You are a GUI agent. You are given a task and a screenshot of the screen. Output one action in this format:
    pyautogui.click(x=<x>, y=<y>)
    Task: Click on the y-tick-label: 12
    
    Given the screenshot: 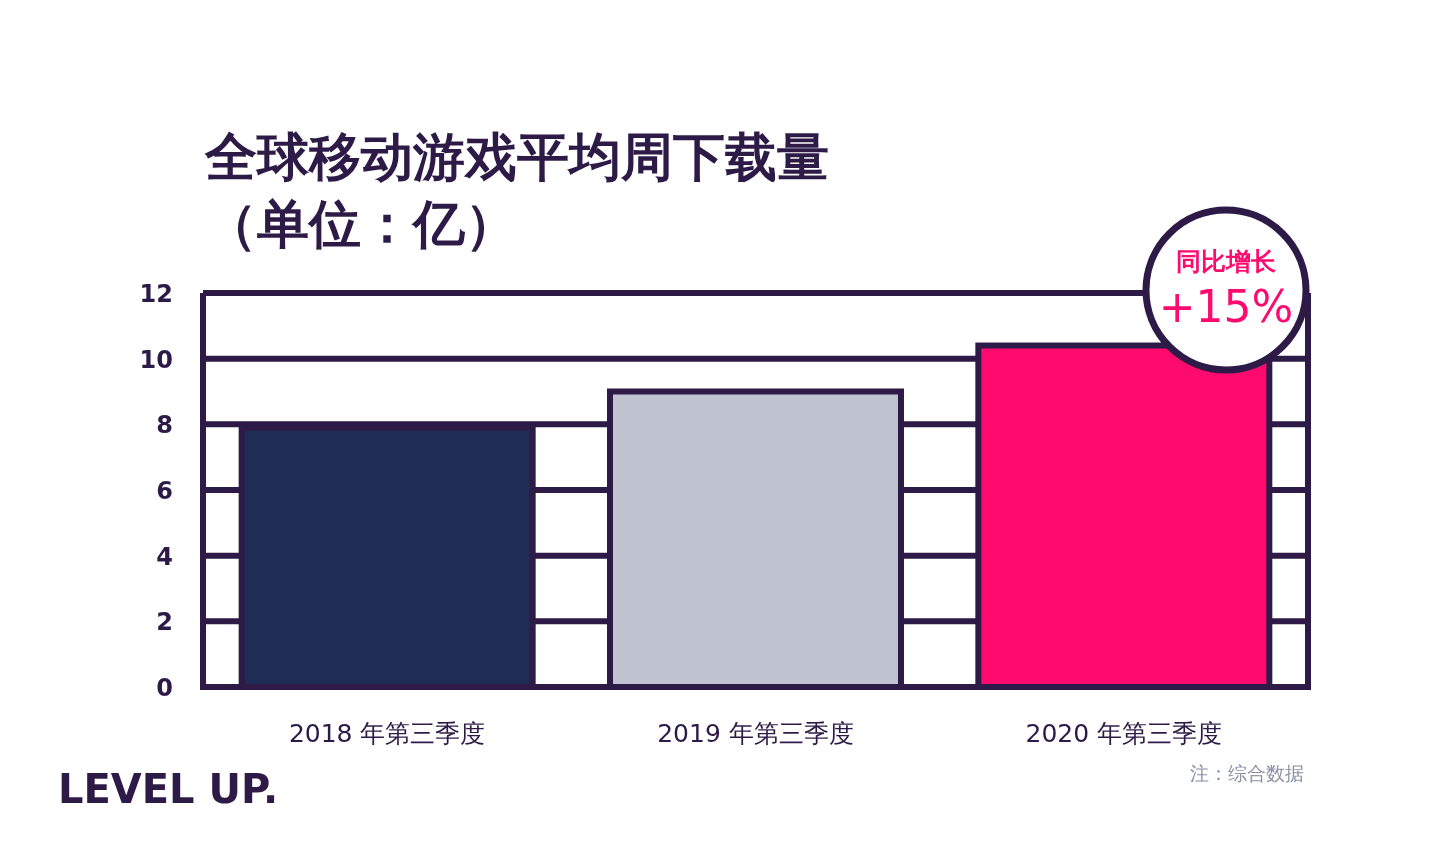 What is the action you would take?
    pyautogui.click(x=156, y=294)
    